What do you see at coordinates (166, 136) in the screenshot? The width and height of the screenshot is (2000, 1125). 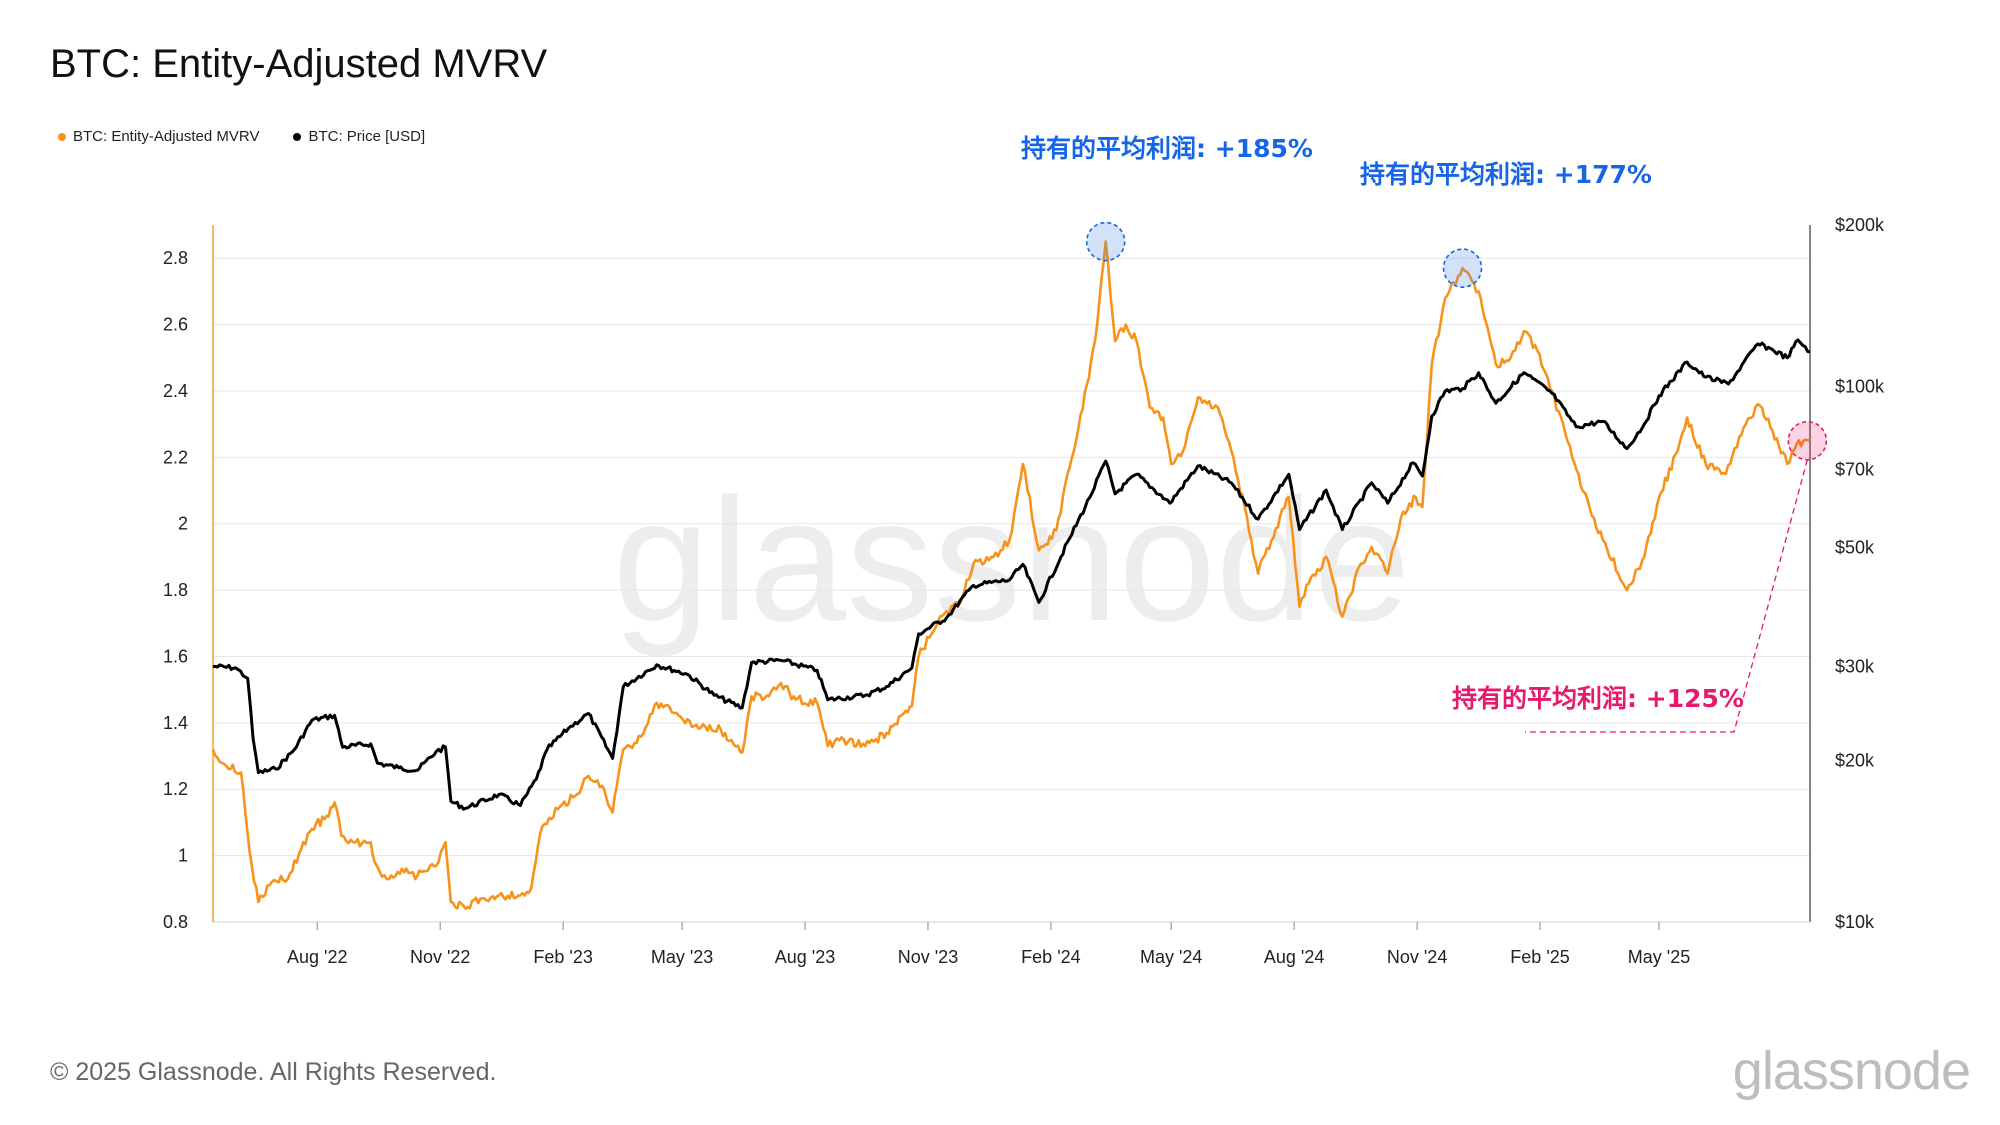 I see `legend-label-mvrv: BTC: Entity-Adjusted MVRV` at bounding box center [166, 136].